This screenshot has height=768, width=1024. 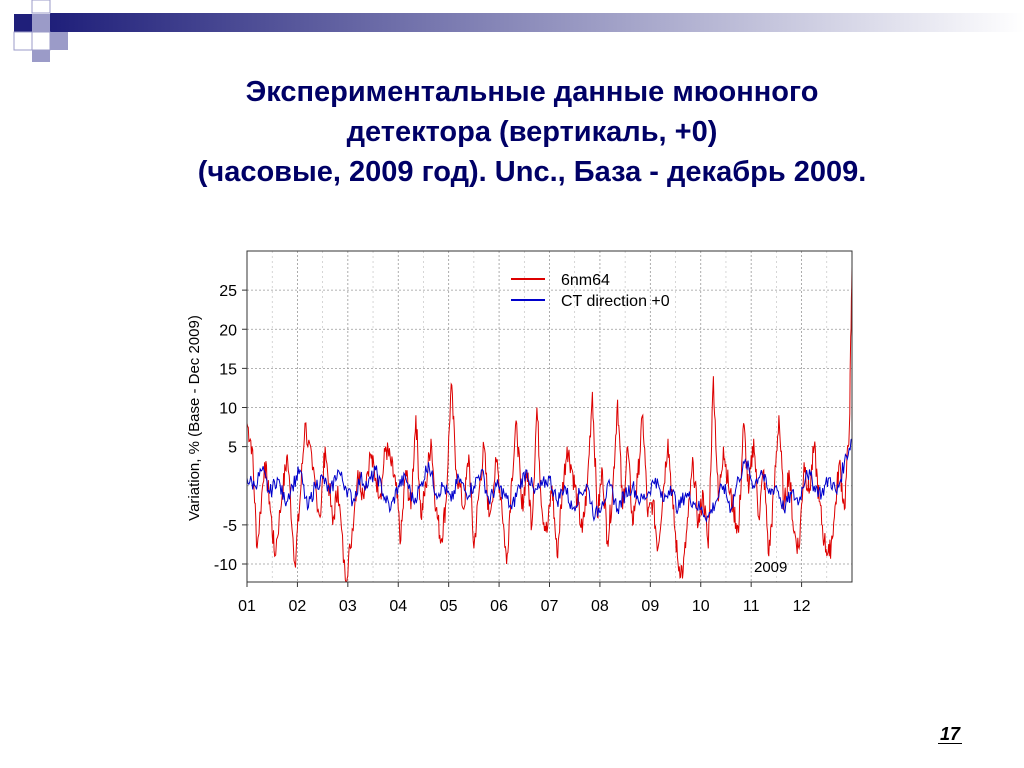 What do you see at coordinates (524, 598) in the screenshot?
I see `x-axis: 01 02 03 04 05 06 07 08 09 10 11 12` at bounding box center [524, 598].